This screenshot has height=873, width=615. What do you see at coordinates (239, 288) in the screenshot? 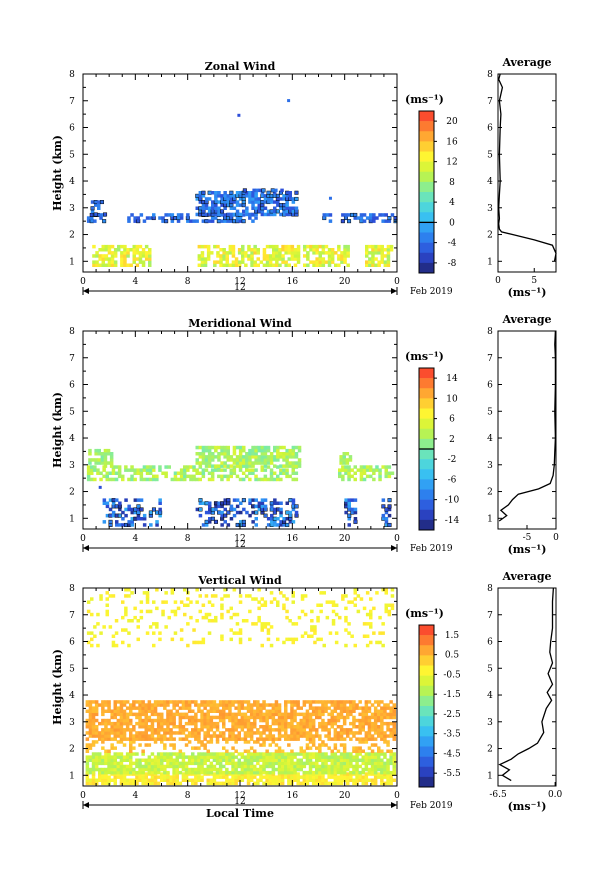
I see `day-label: 12` at bounding box center [239, 288].